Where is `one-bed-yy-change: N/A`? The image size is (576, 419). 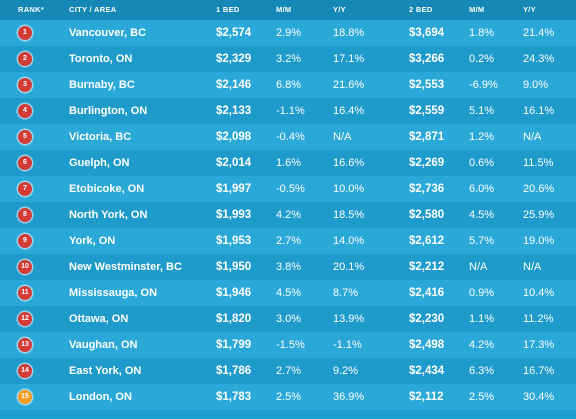 one-bed-yy-change: N/A is located at coordinates (342, 137).